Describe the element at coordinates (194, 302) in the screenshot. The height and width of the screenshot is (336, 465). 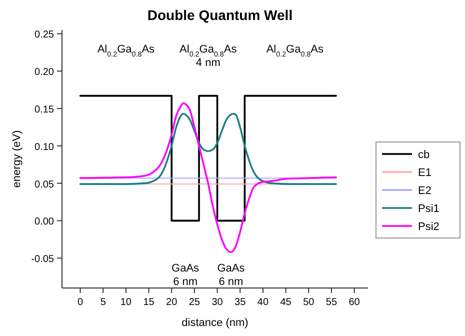
I see `x-tick-label: 25` at that location.